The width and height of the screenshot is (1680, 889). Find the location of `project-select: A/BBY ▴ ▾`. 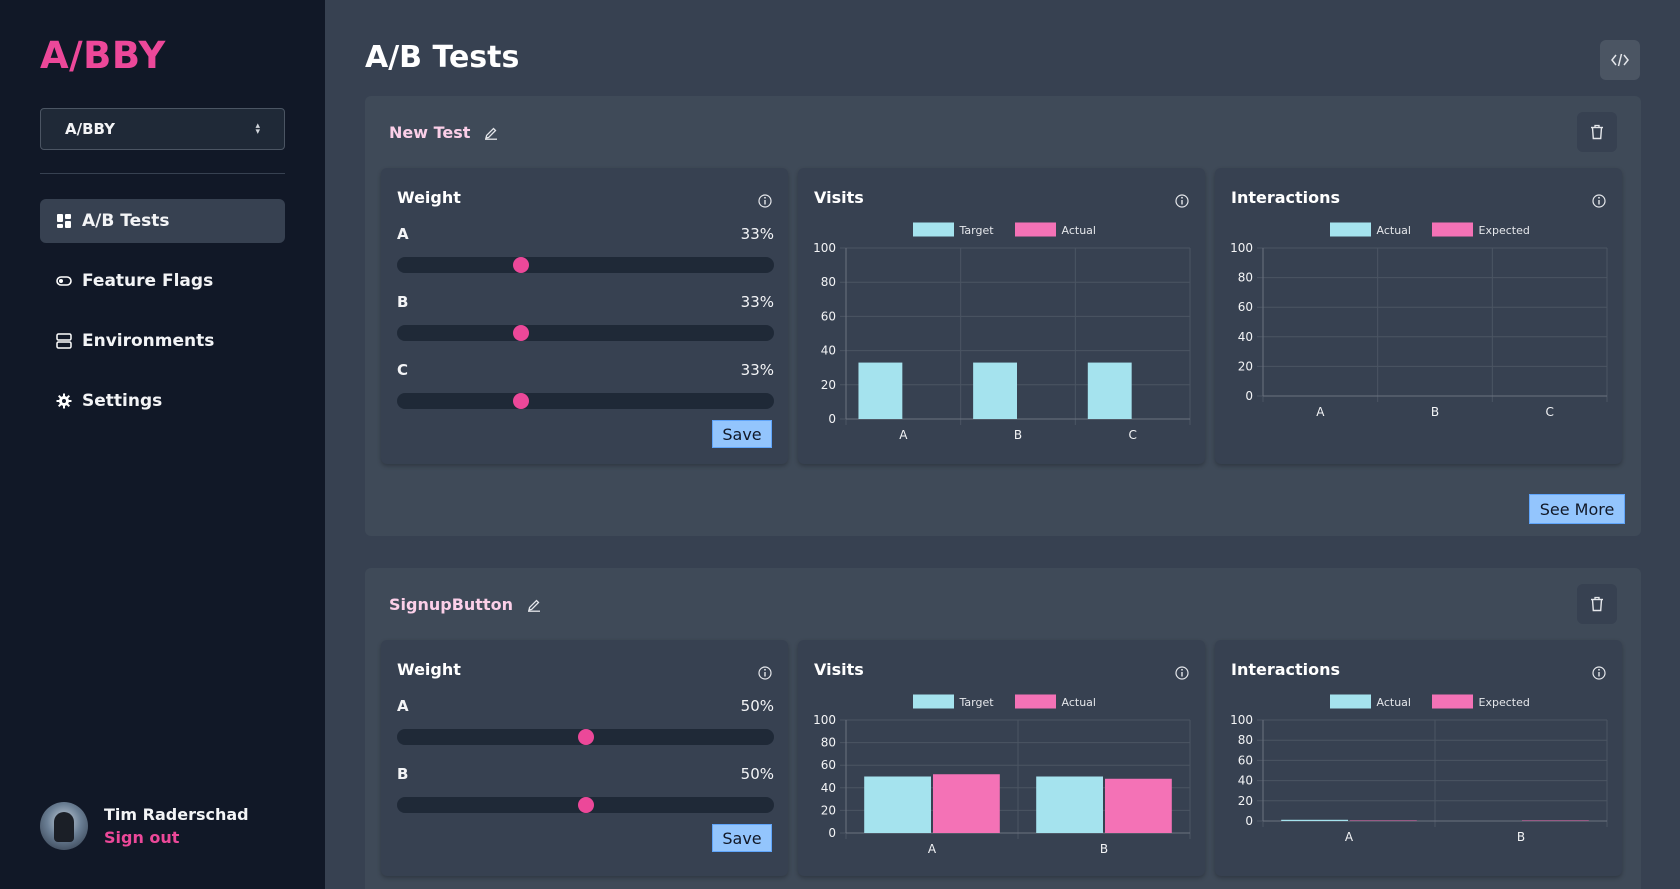

project-select: A/BBY ▴ ▾ is located at coordinates (162, 129).